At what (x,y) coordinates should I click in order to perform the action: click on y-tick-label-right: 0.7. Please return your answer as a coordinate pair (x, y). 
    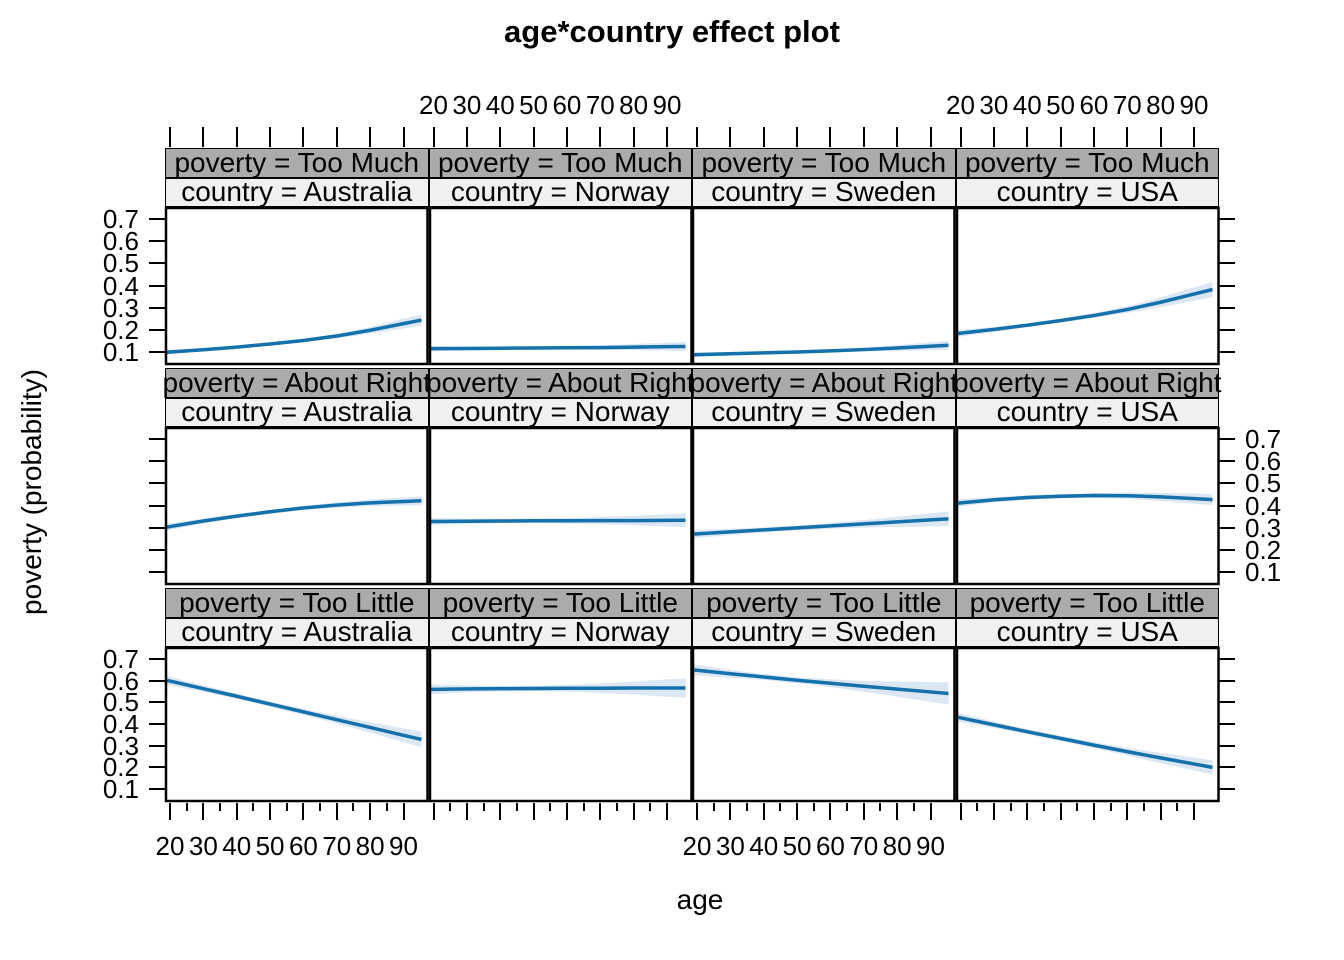
    Looking at the image, I should click on (1263, 439).